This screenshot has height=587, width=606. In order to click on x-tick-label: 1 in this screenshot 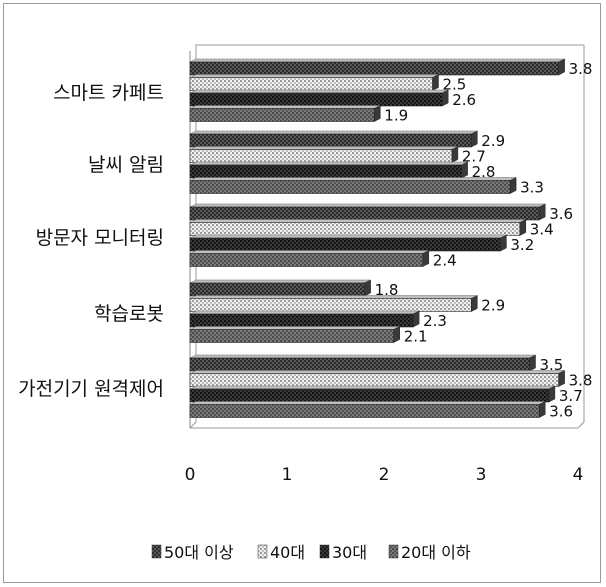, I will do `click(287, 475)`.